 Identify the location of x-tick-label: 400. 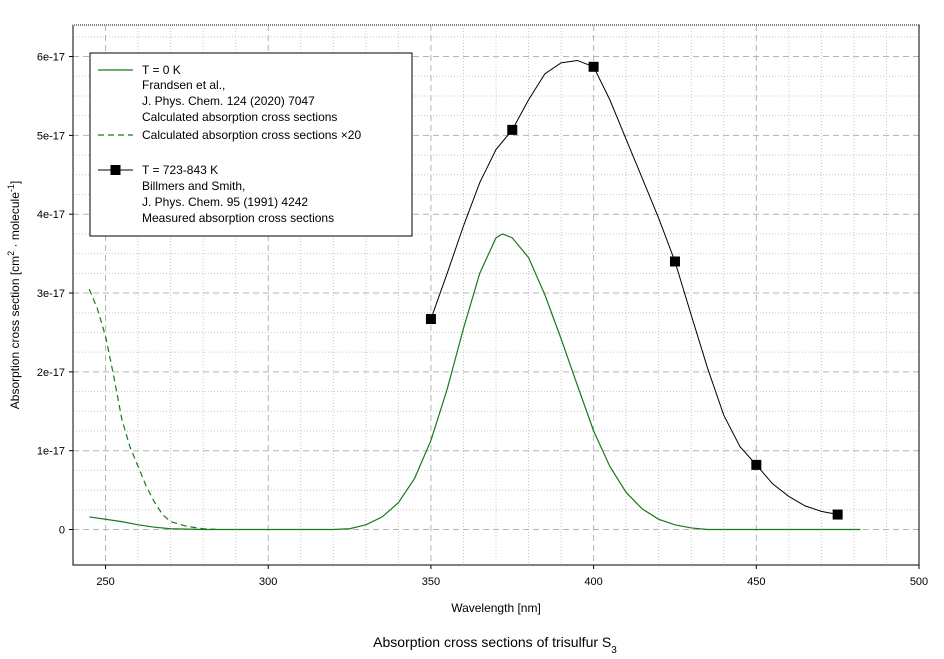
(593, 582).